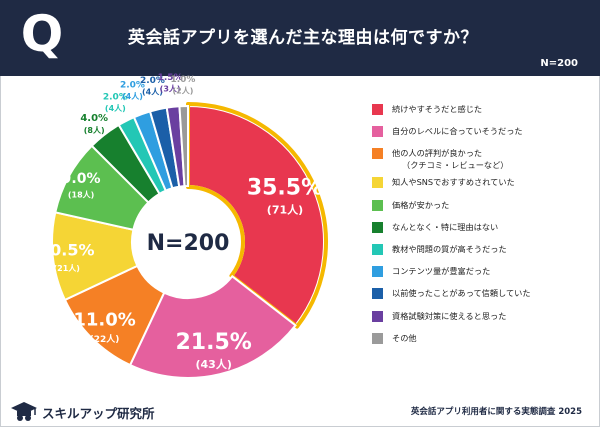 This screenshot has width=600, height=427. I want to click on legend-label-text: 教材や問題の質が高そうだった, so click(449, 248).